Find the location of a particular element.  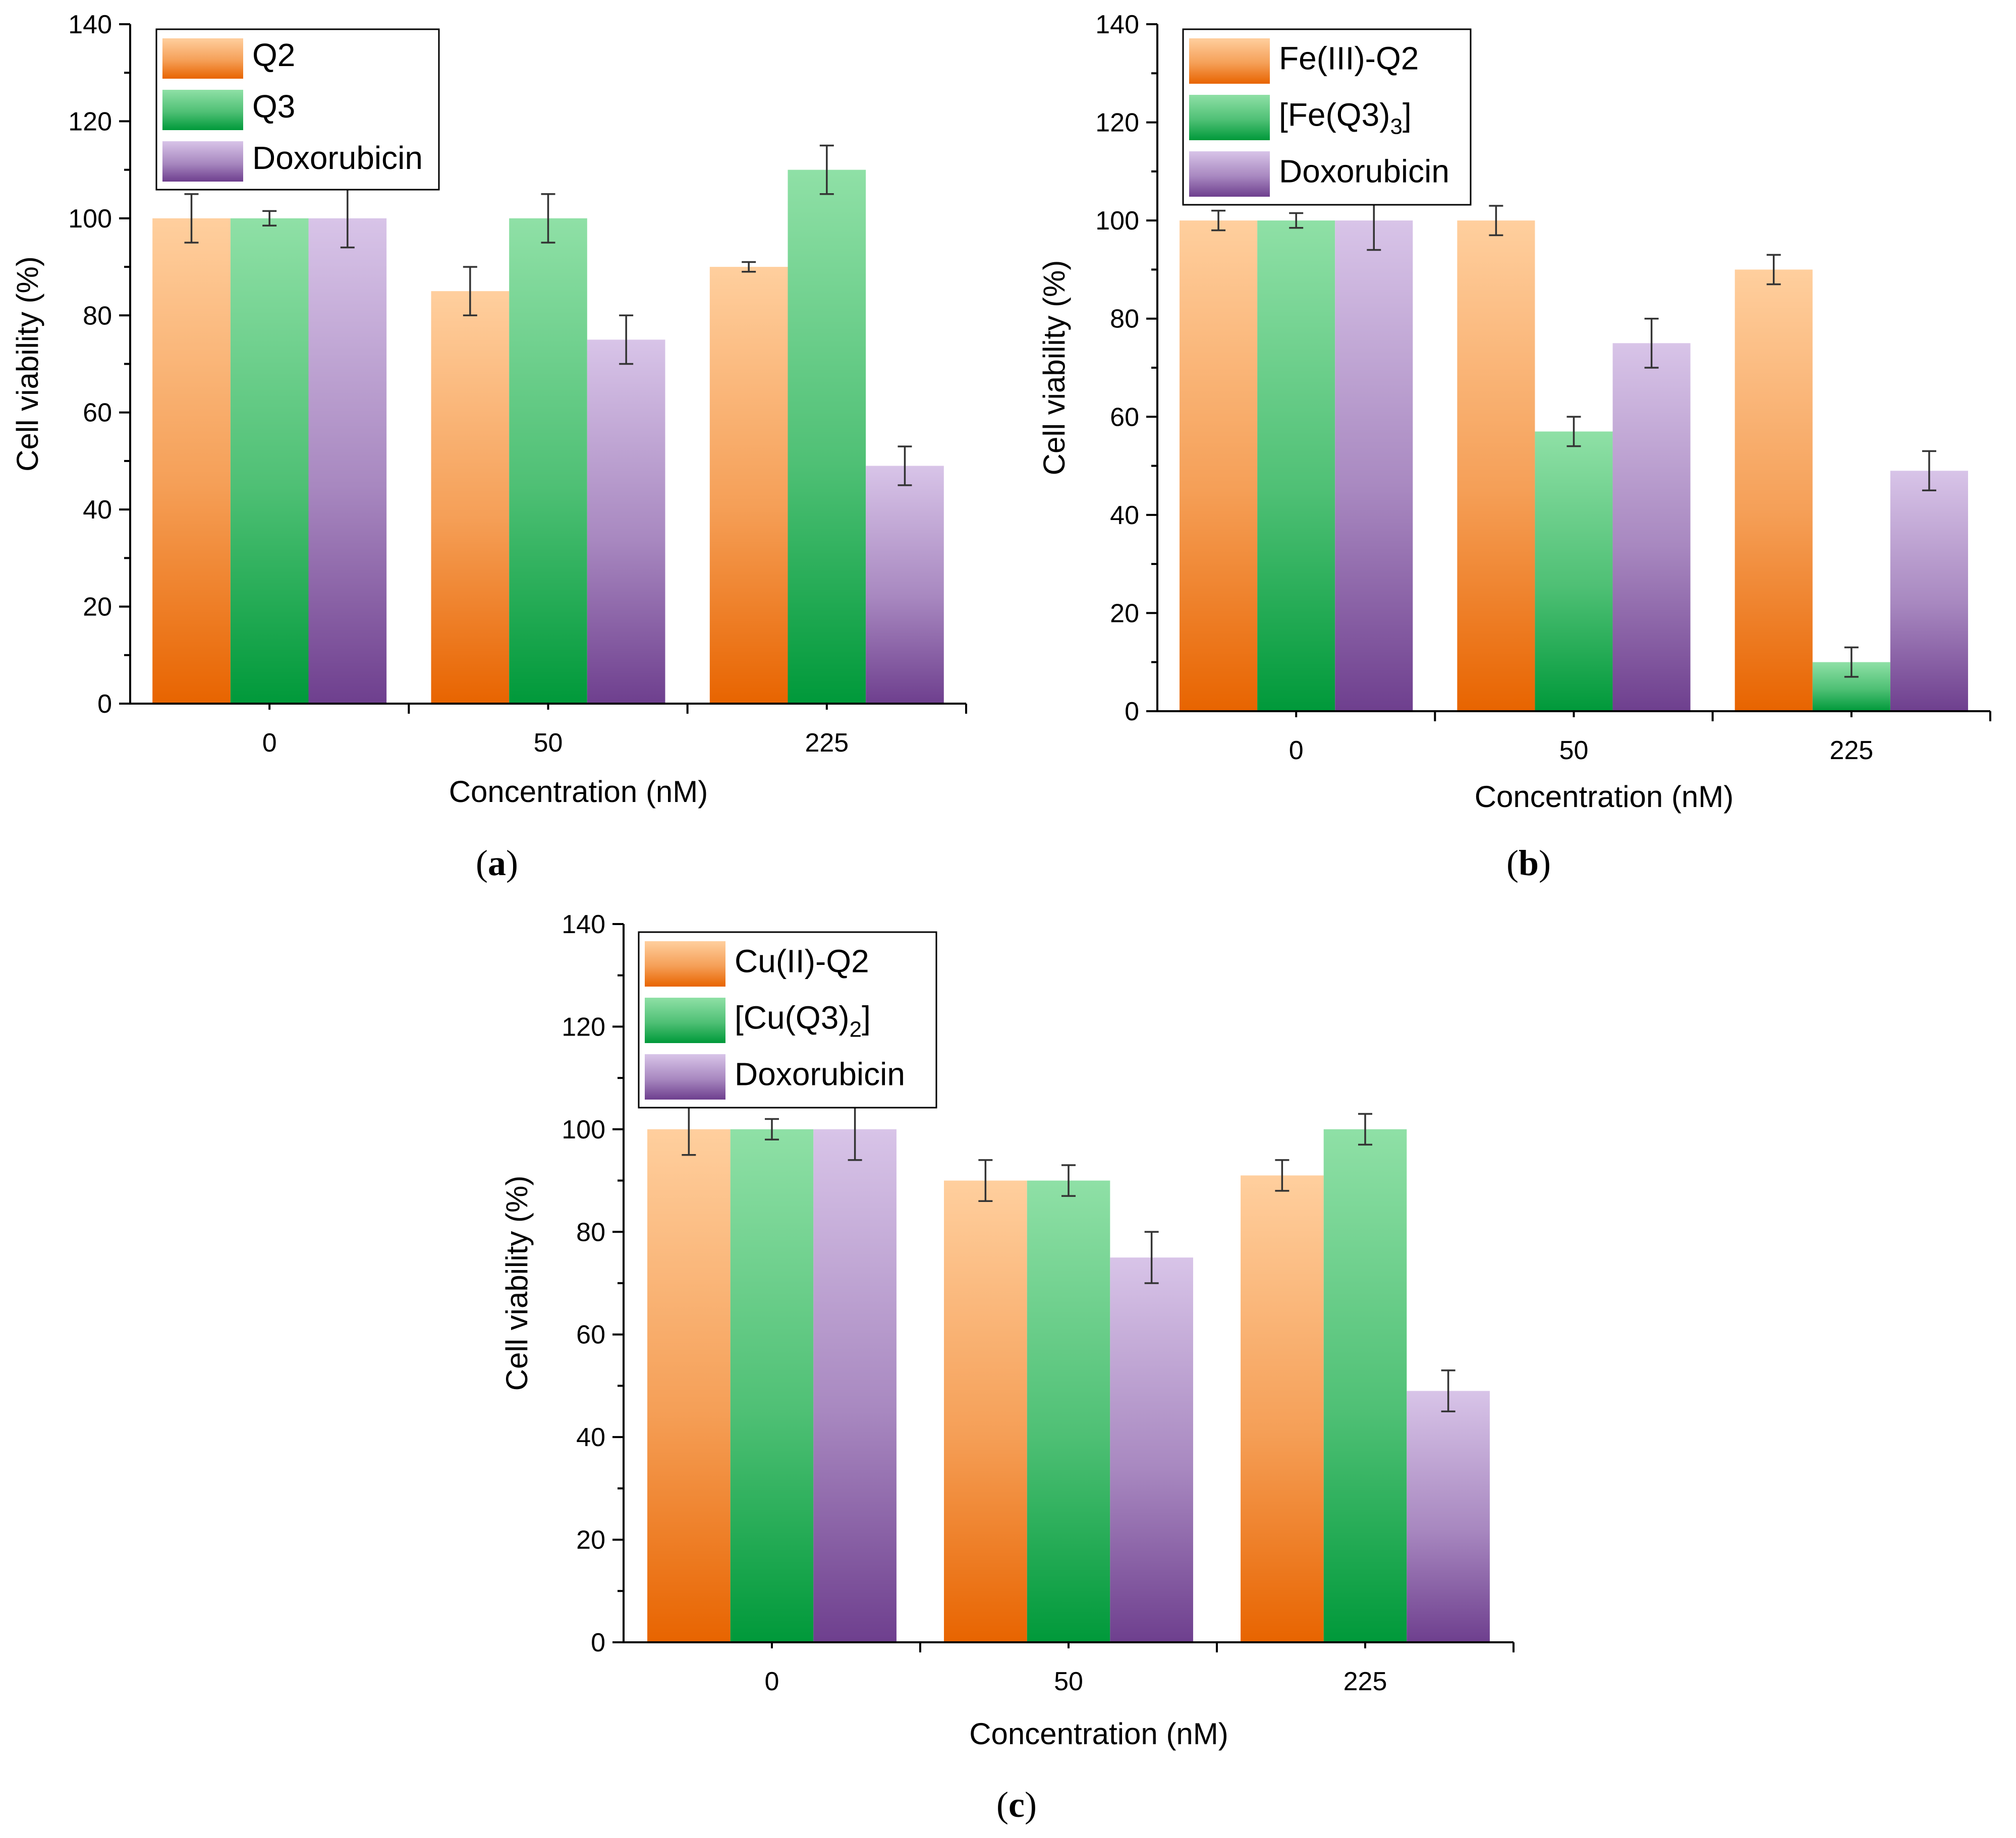

legend-label: Q2 is located at coordinates (273, 55).